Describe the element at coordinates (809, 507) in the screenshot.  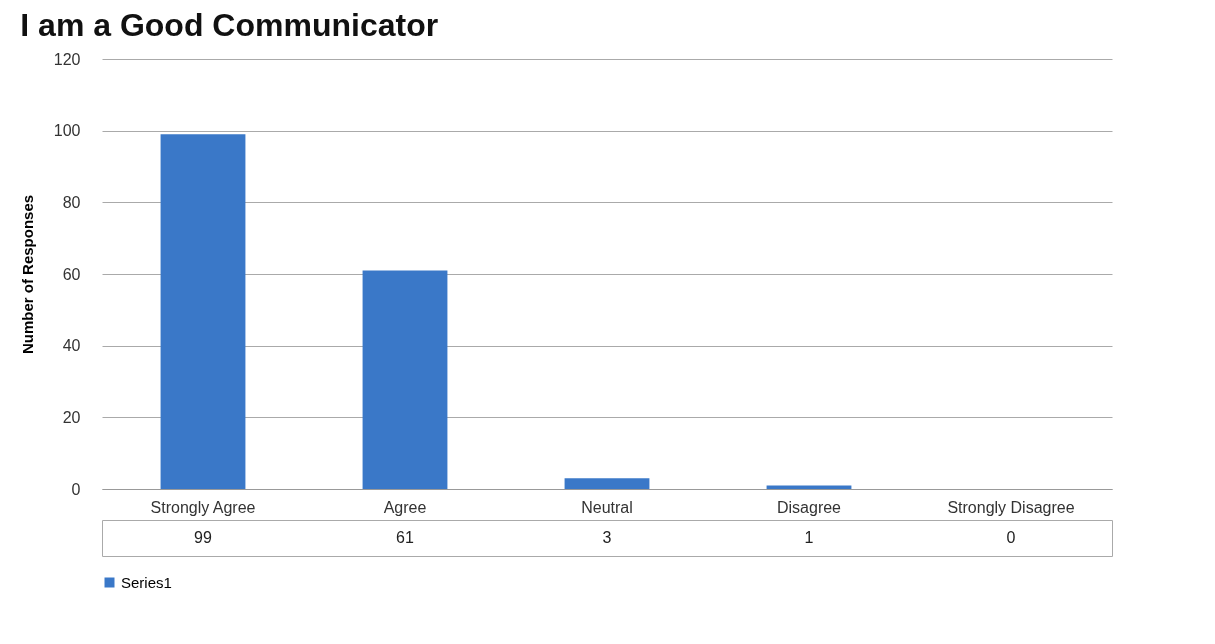
I see `x-tick-label: Disagree` at that location.